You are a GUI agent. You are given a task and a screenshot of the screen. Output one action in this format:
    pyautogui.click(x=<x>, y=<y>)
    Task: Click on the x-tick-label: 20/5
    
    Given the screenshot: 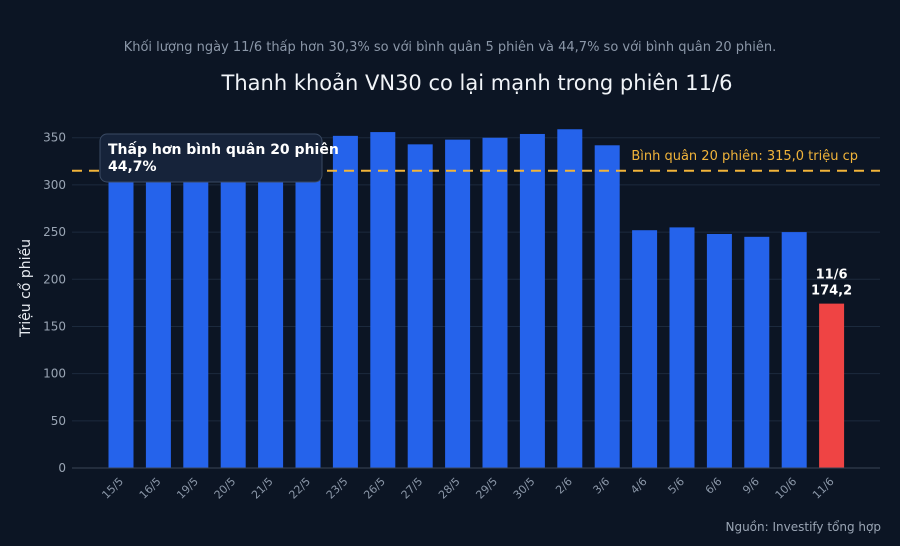 What is the action you would take?
    pyautogui.click(x=225, y=488)
    